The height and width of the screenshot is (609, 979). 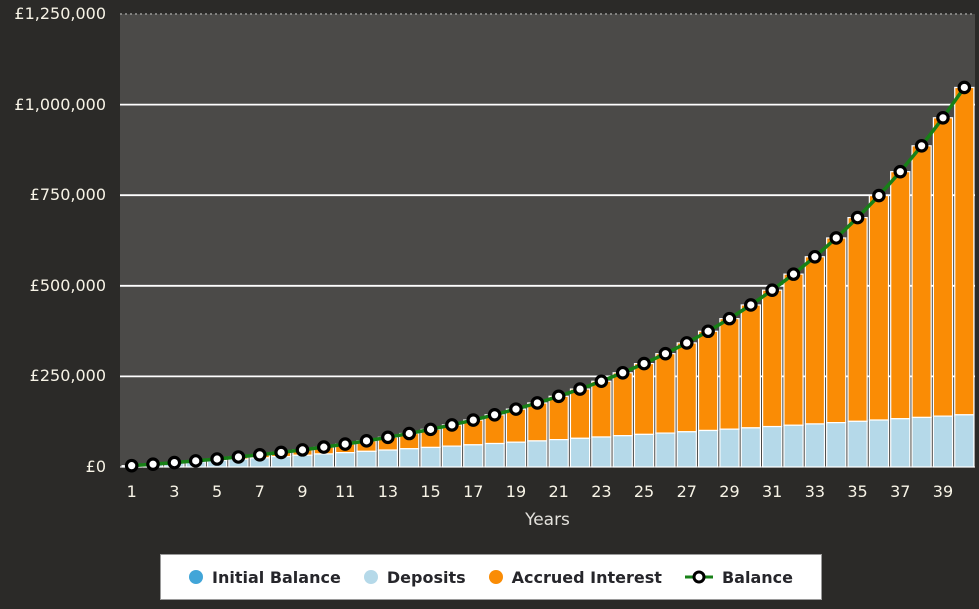 What do you see at coordinates (414, 577) in the screenshot?
I see `legend-item-deposits: Deposits` at bounding box center [414, 577].